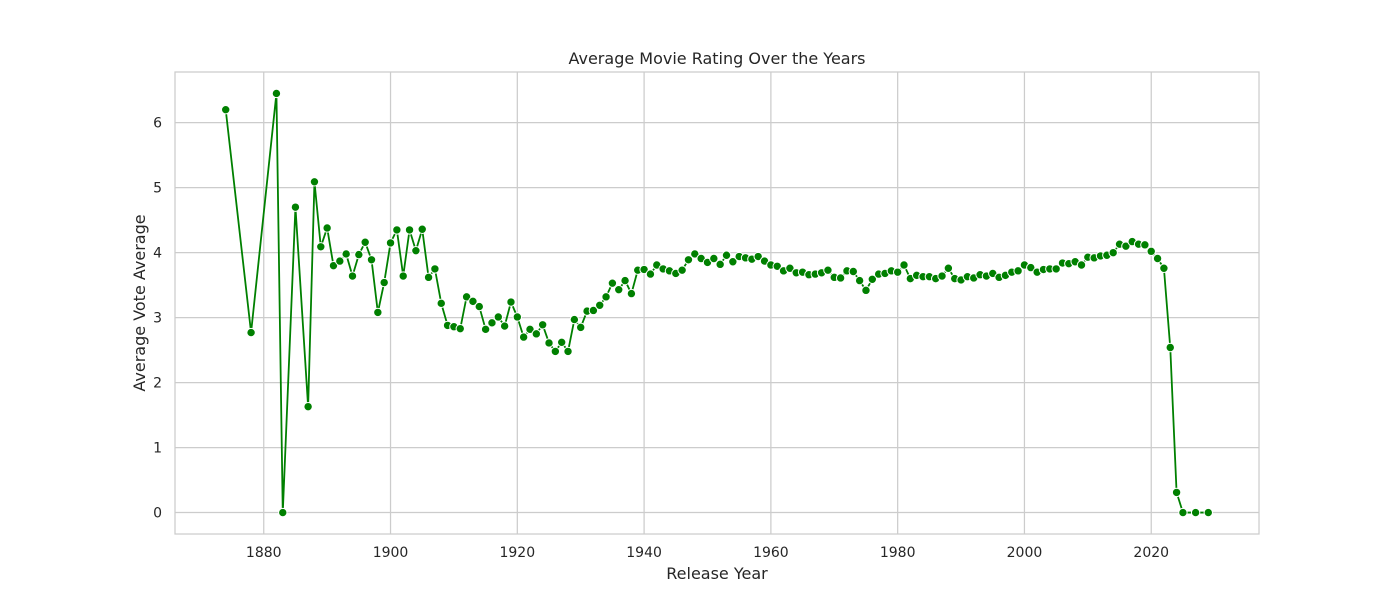  What do you see at coordinates (157, 384) in the screenshot?
I see `y-tick-label: 2` at bounding box center [157, 384].